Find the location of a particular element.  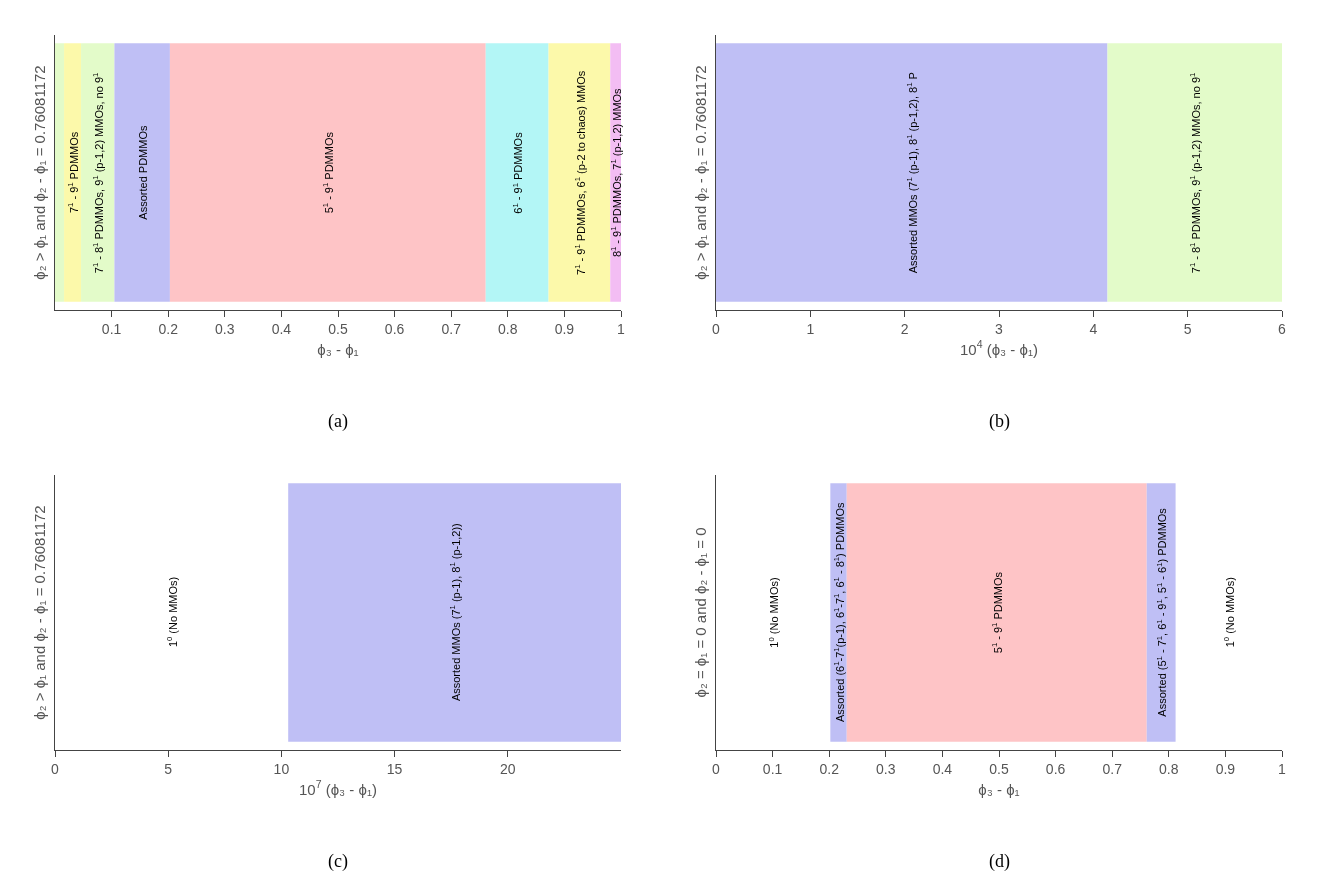

series-label: Assorted PDMMOs is located at coordinates (142, 172).